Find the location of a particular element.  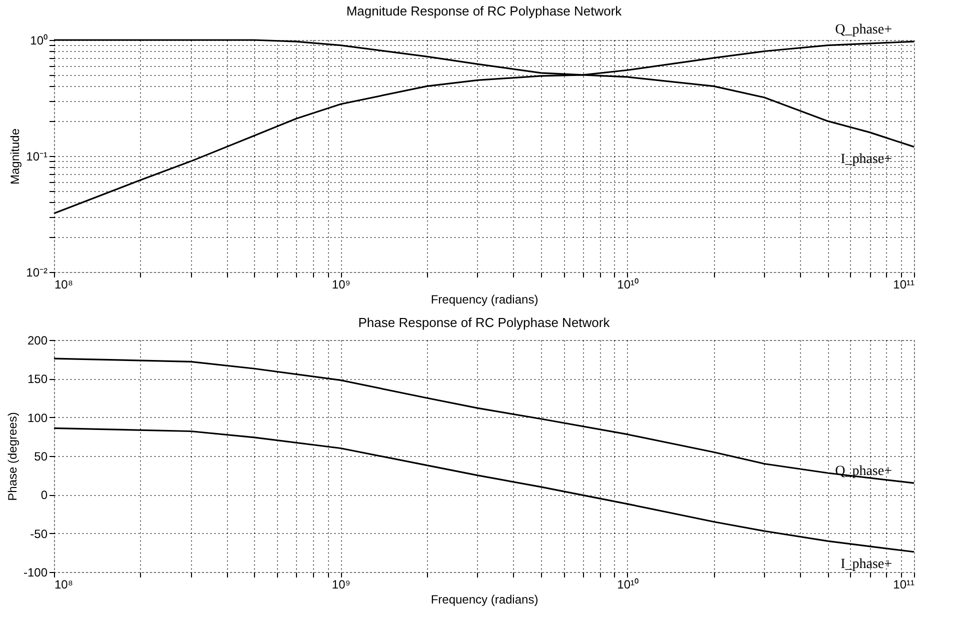

y-tick-label: 100 is located at coordinates (37, 417).